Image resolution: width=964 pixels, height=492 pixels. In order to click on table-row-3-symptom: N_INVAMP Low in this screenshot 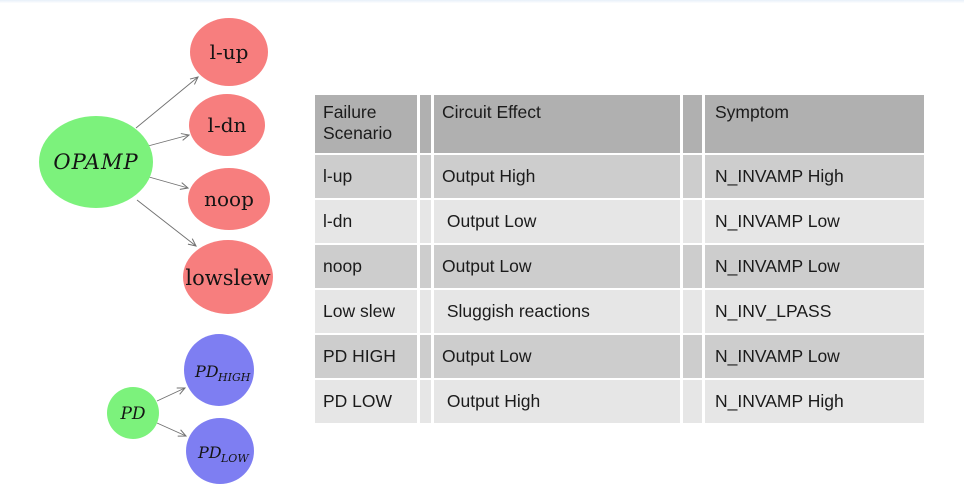, I will do `click(814, 266)`.